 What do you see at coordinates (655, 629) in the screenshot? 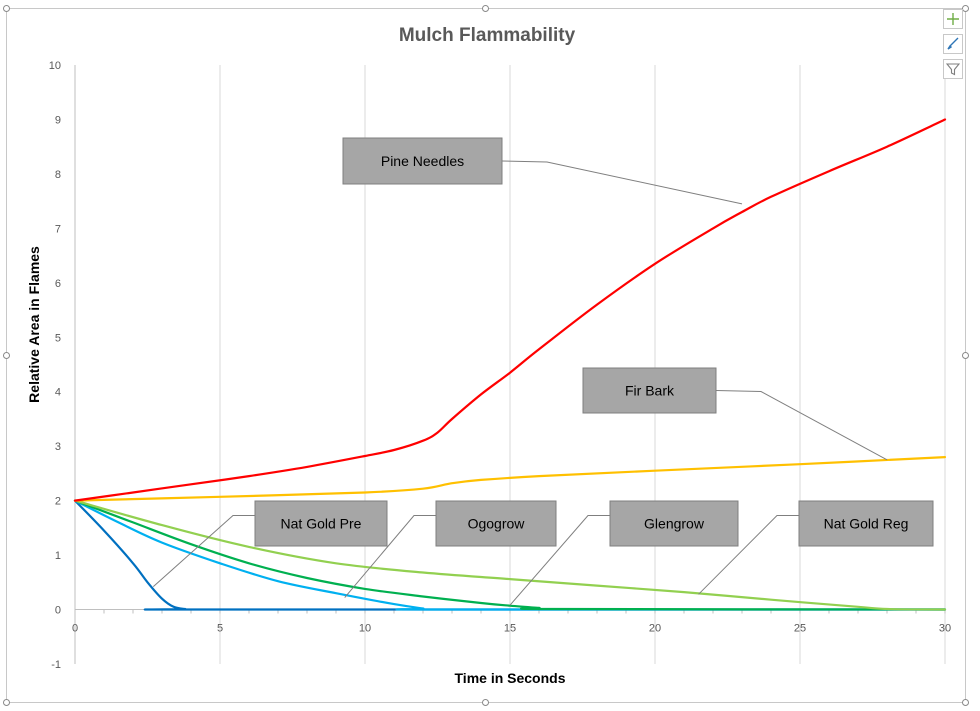
I see `x-tick-label: 20` at bounding box center [655, 629].